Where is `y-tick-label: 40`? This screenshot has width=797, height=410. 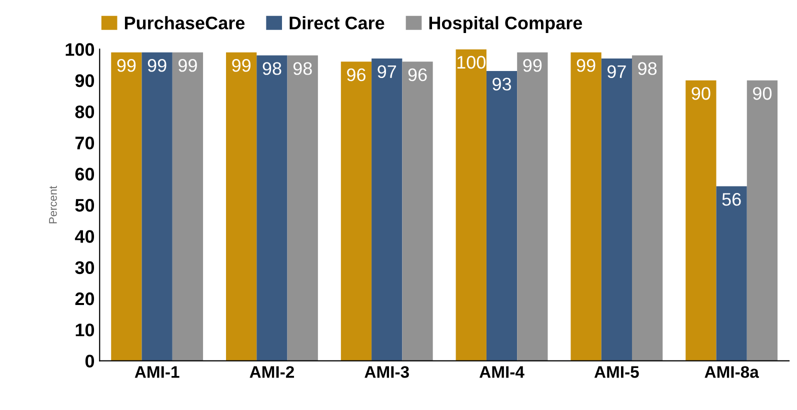
y-tick-label: 40 is located at coordinates (84, 236).